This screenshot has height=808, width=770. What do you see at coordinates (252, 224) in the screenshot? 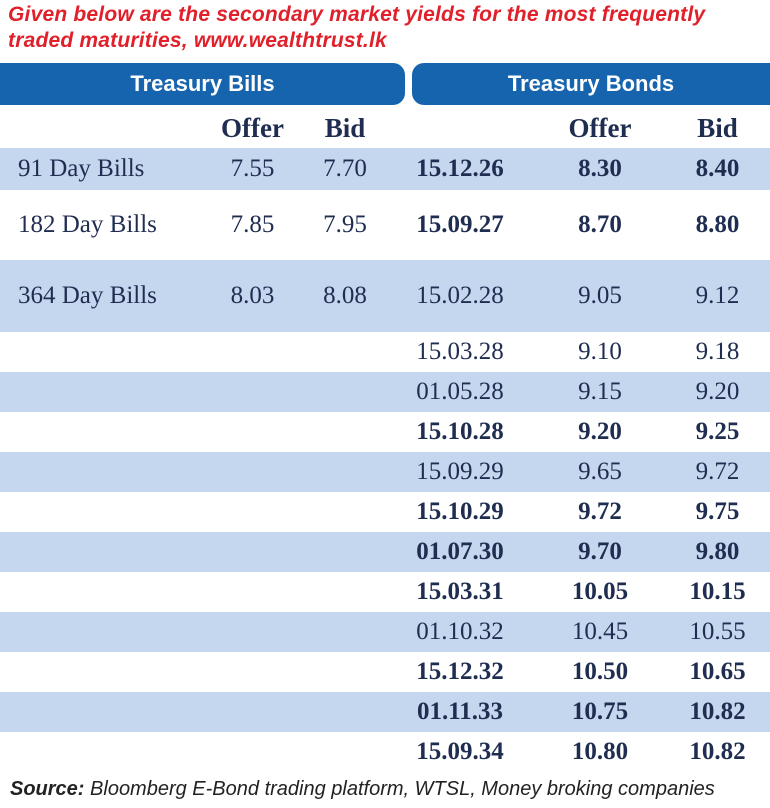
I see `bill-offer: 7.85` at bounding box center [252, 224].